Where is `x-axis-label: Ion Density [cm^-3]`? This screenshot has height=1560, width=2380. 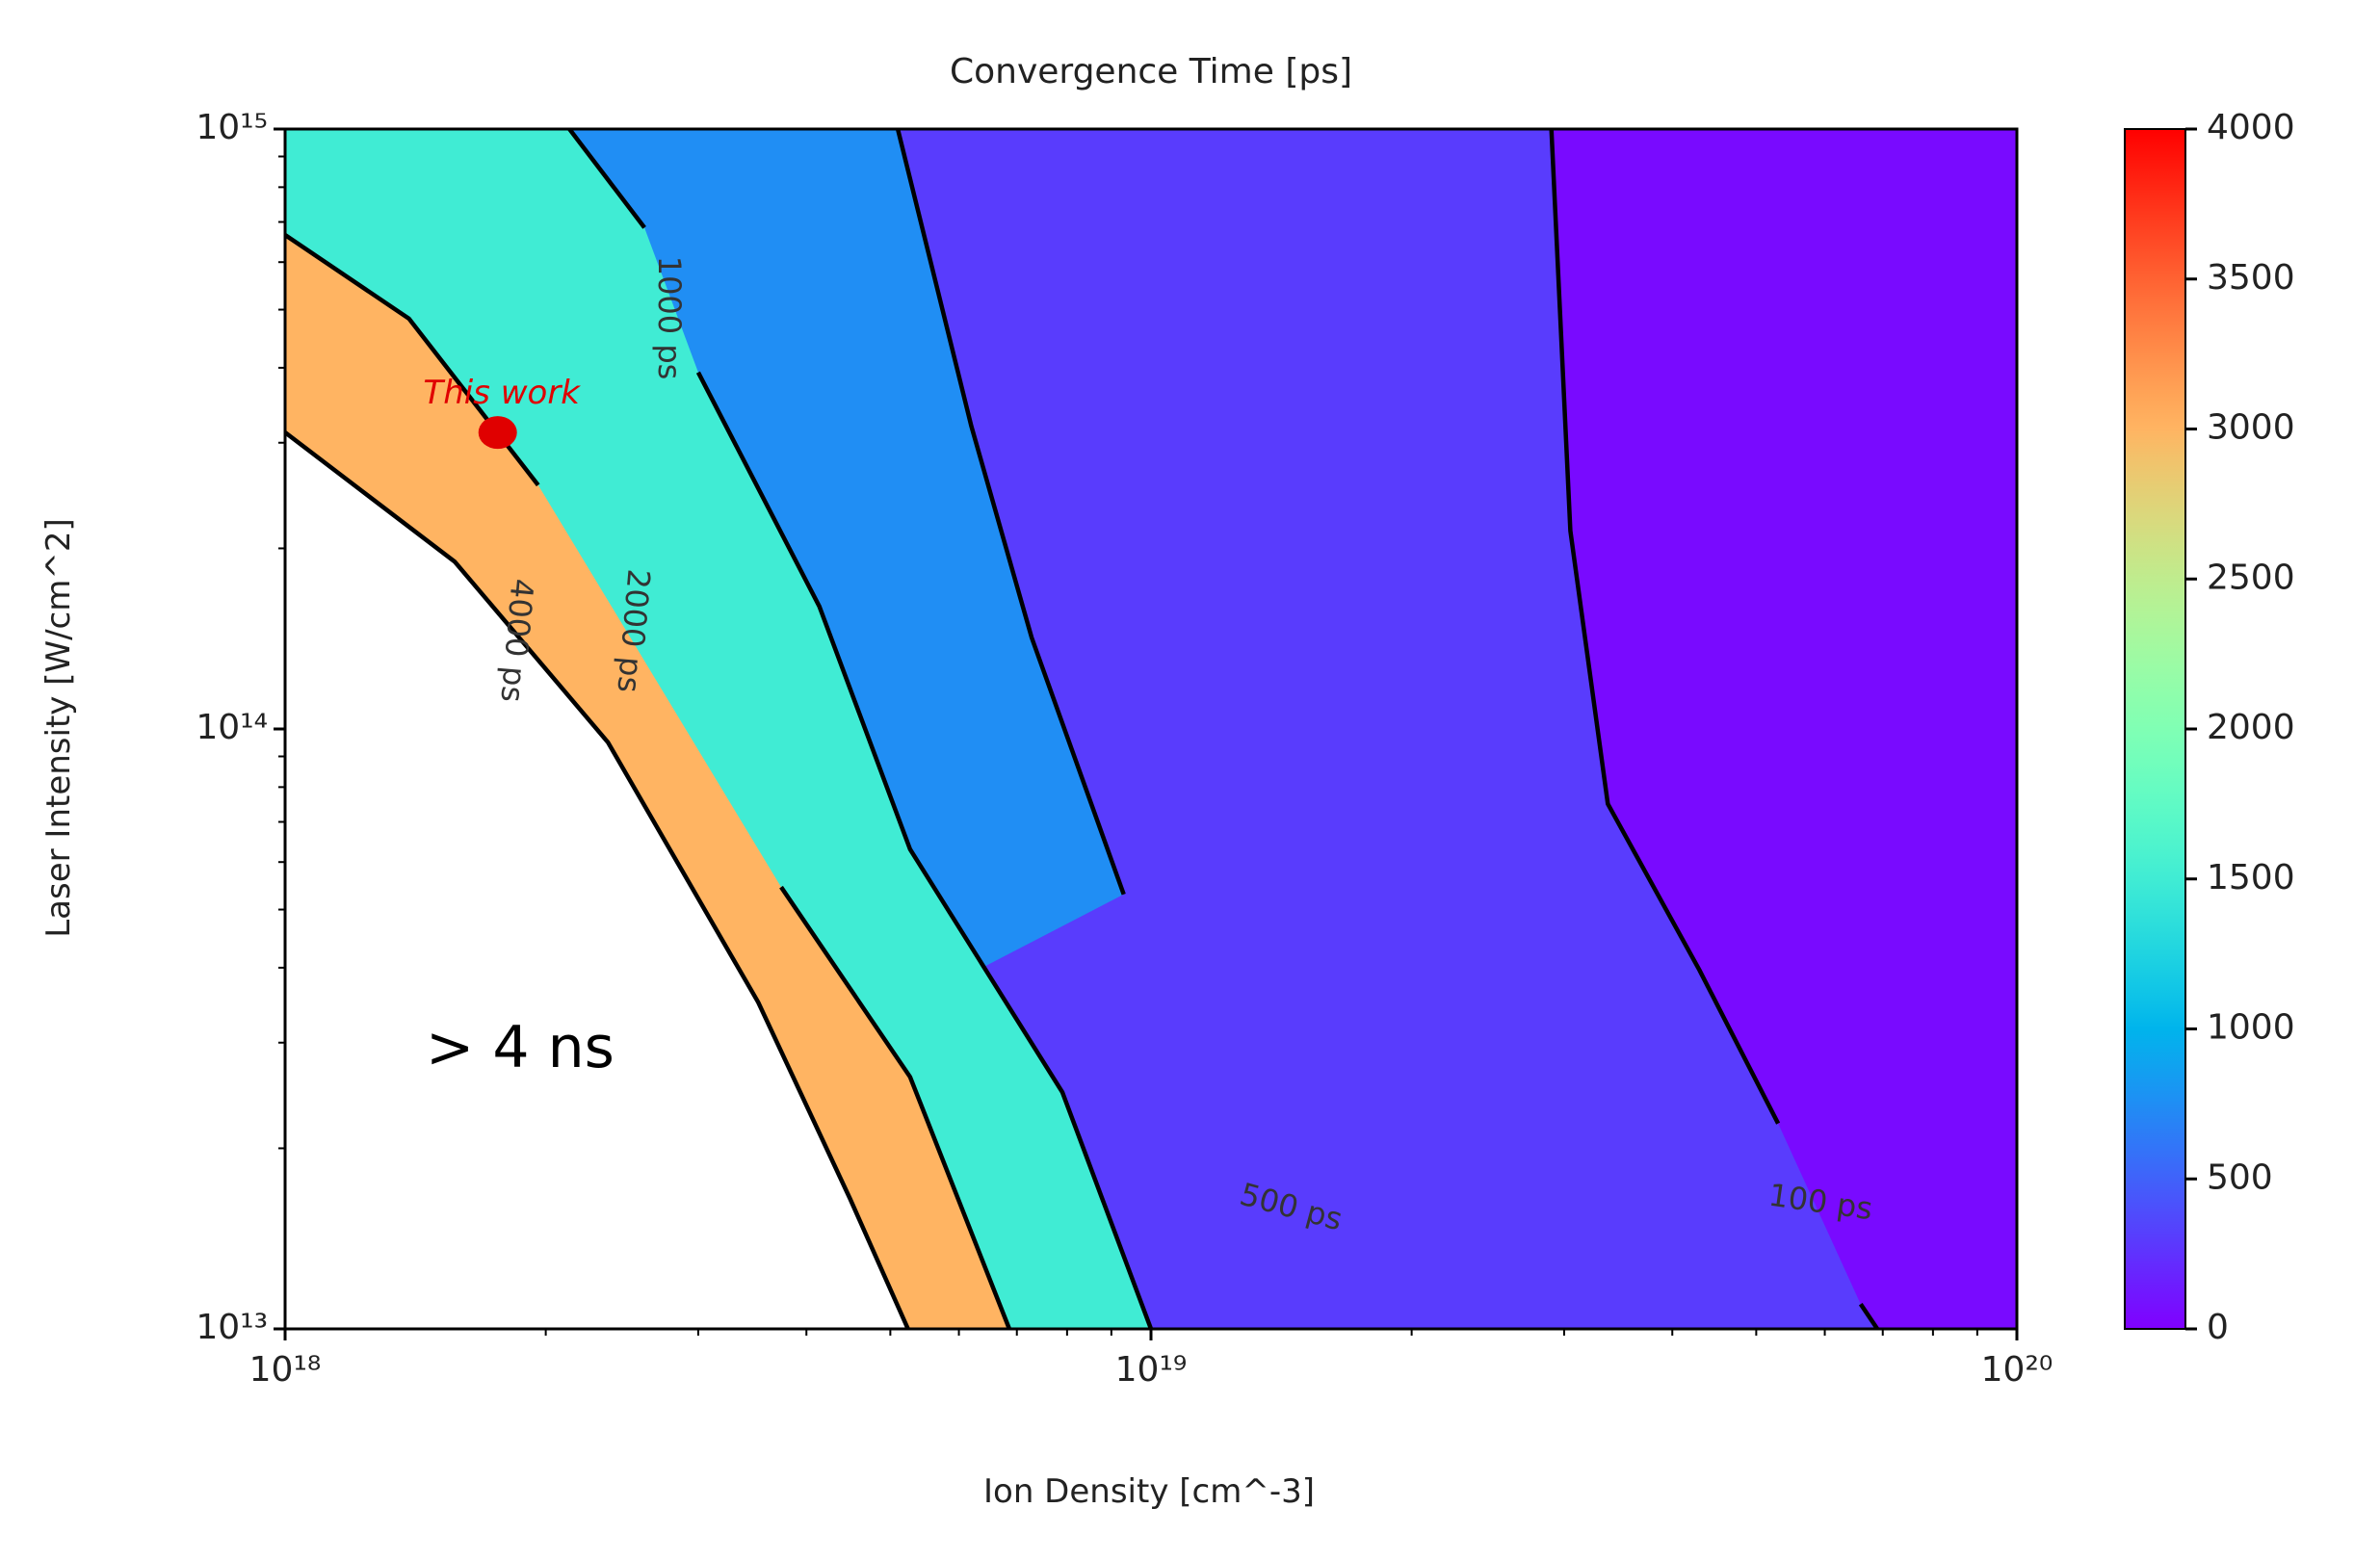 x-axis-label: Ion Density [cm^-3] is located at coordinates (1149, 1491).